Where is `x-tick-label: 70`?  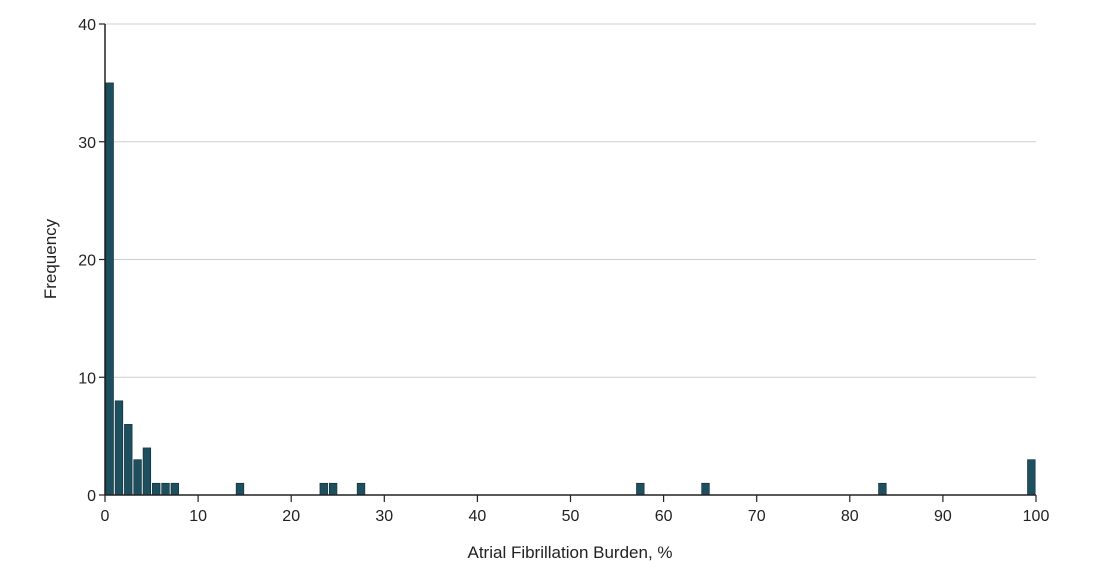
x-tick-label: 70 is located at coordinates (757, 516).